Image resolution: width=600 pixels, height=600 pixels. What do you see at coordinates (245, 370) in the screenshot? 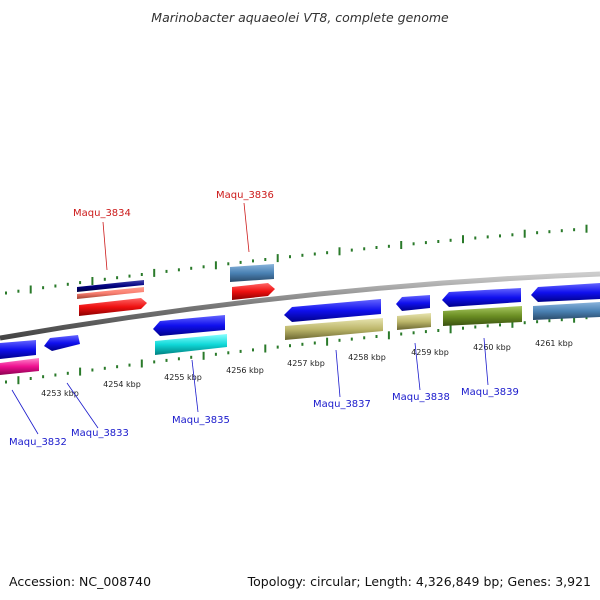
I see `scale-label: 4256 kbp` at bounding box center [245, 370].